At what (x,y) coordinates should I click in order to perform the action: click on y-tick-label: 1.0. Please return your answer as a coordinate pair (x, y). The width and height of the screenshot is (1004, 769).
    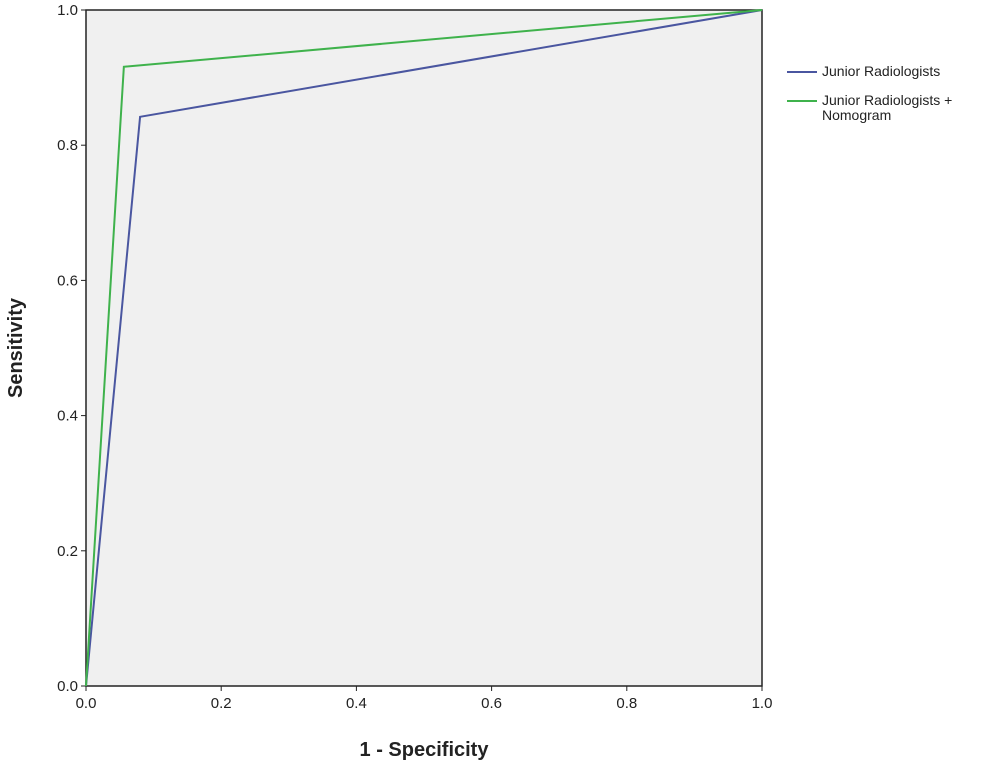
    Looking at the image, I should click on (67, 10).